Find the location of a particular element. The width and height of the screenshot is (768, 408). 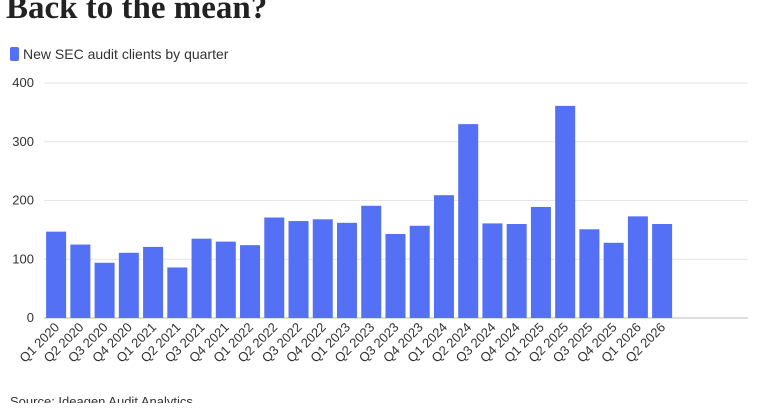

y-tick-label: 100 is located at coordinates (23, 258).